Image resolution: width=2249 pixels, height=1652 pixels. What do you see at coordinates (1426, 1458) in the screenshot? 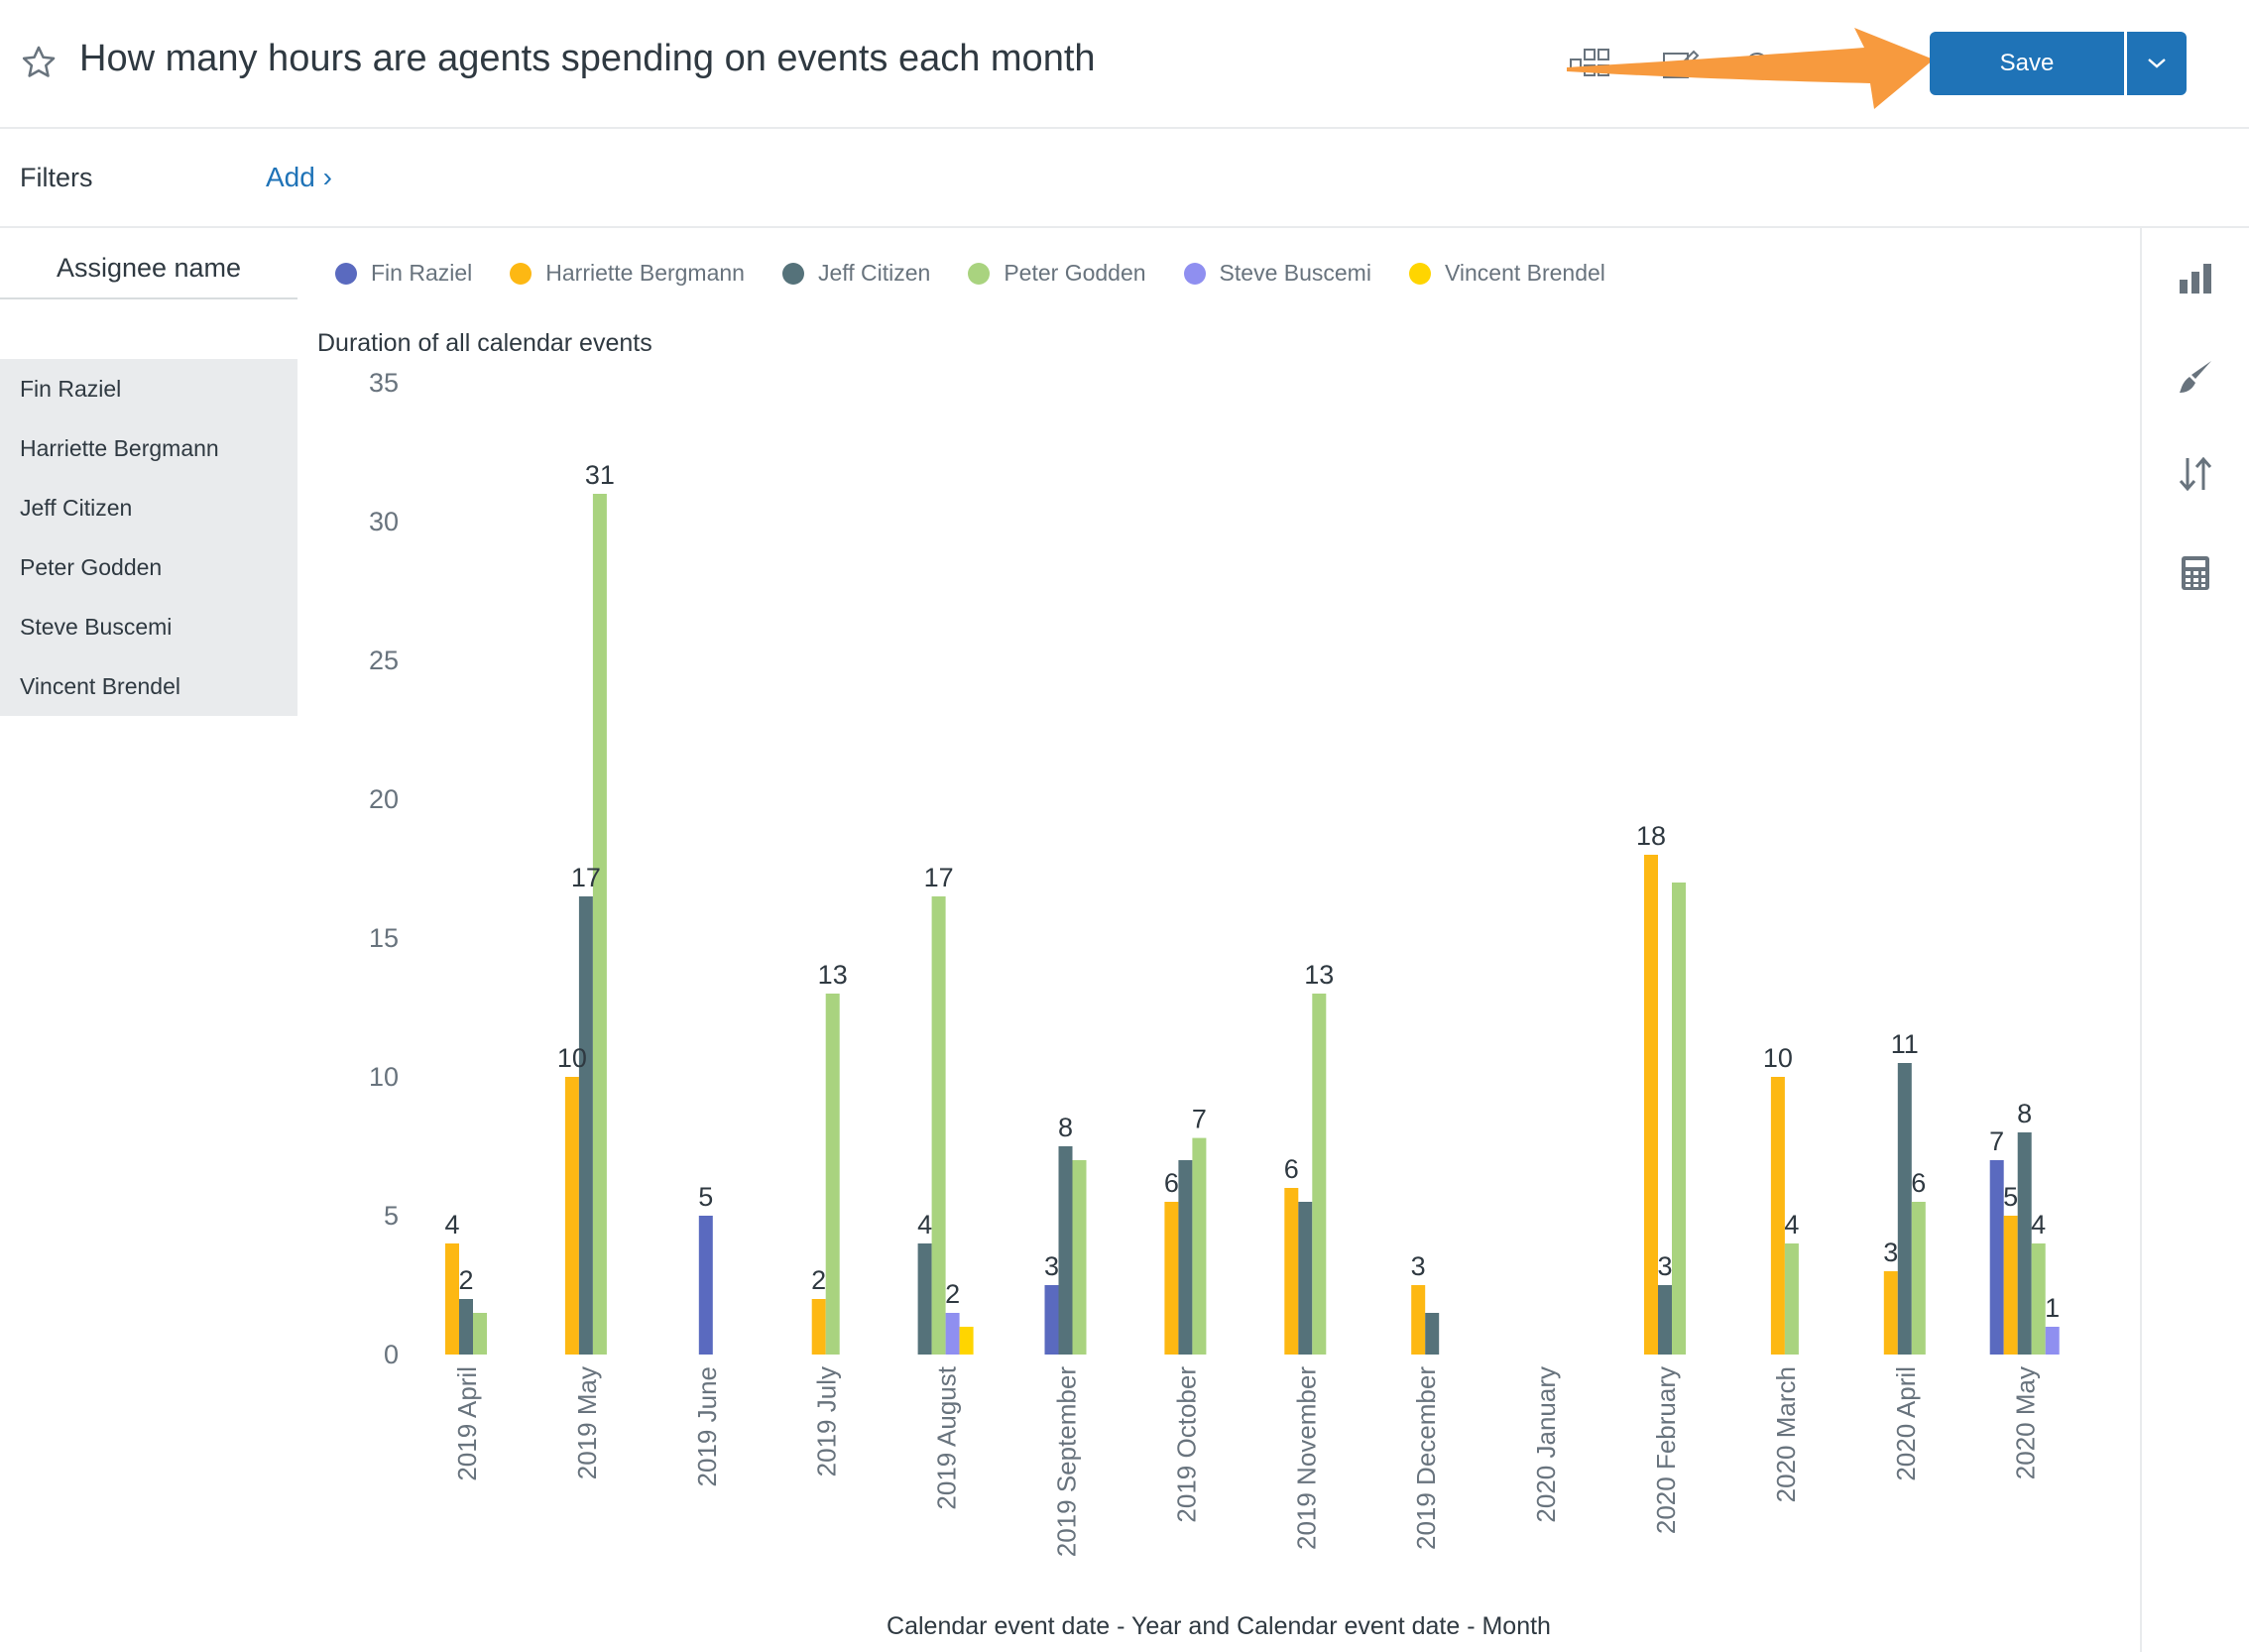
I see `x-tick-label: 2019 December` at bounding box center [1426, 1458].